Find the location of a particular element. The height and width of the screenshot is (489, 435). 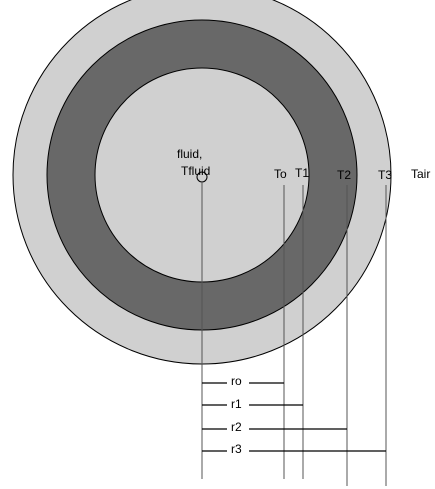

fluid-label: Tfluid is located at coordinates (195, 171).